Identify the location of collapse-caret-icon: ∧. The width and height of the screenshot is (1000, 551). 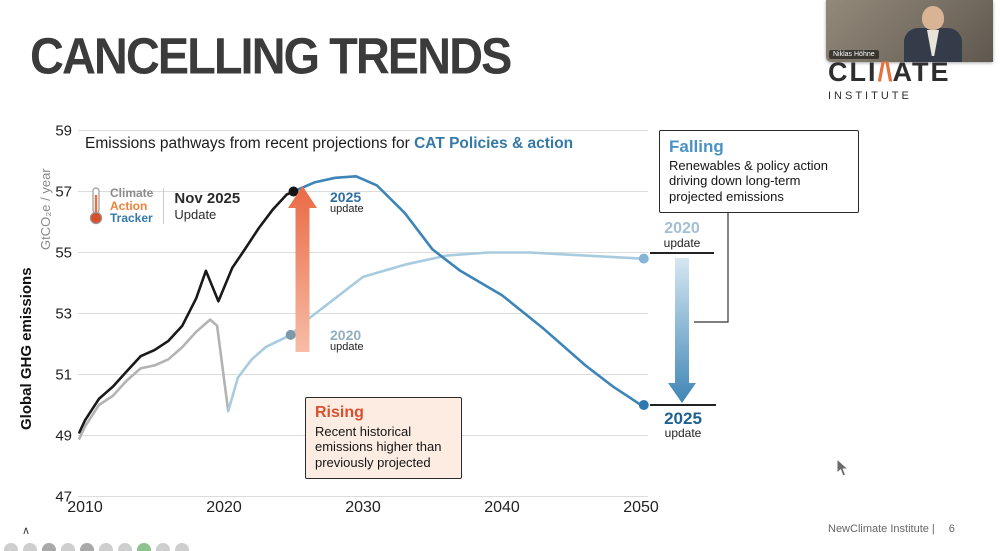
(26, 531).